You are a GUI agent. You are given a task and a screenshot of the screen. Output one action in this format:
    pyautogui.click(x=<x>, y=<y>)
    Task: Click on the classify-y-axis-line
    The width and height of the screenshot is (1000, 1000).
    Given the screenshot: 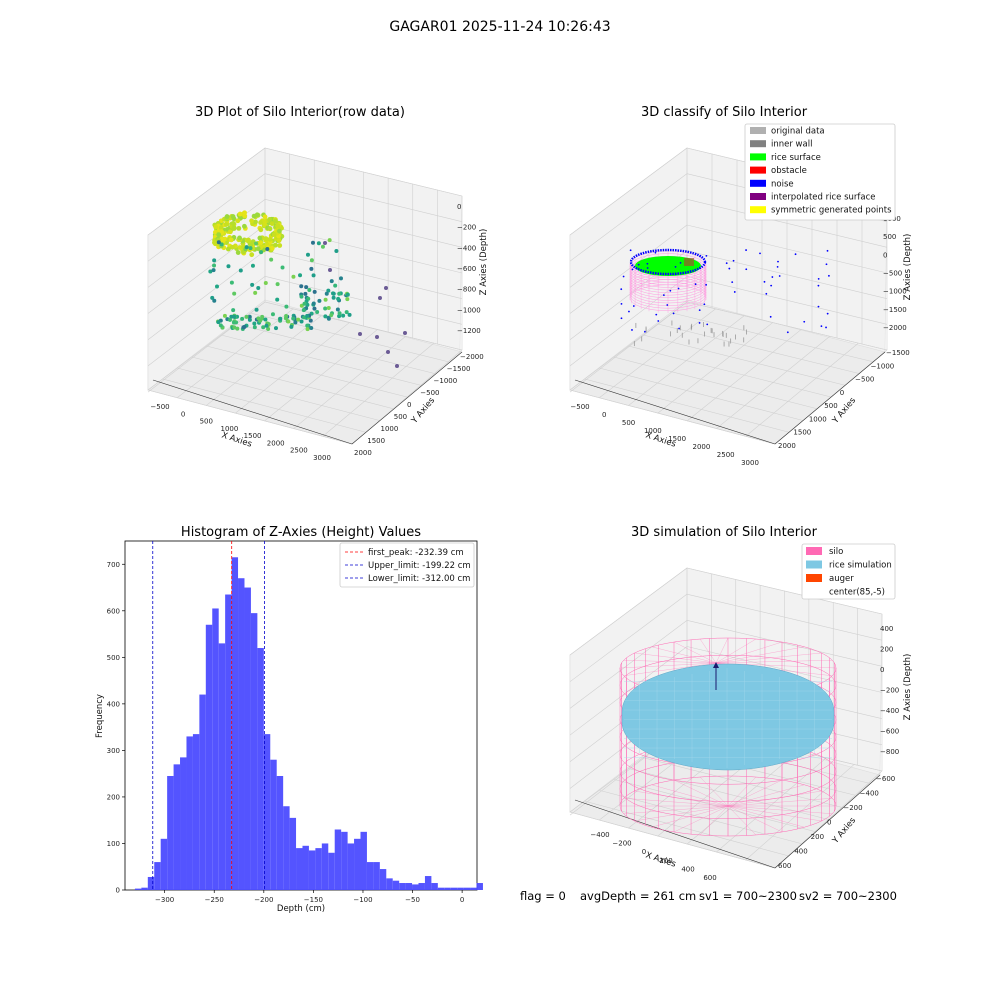 What is the action you would take?
    pyautogui.click(x=830, y=398)
    